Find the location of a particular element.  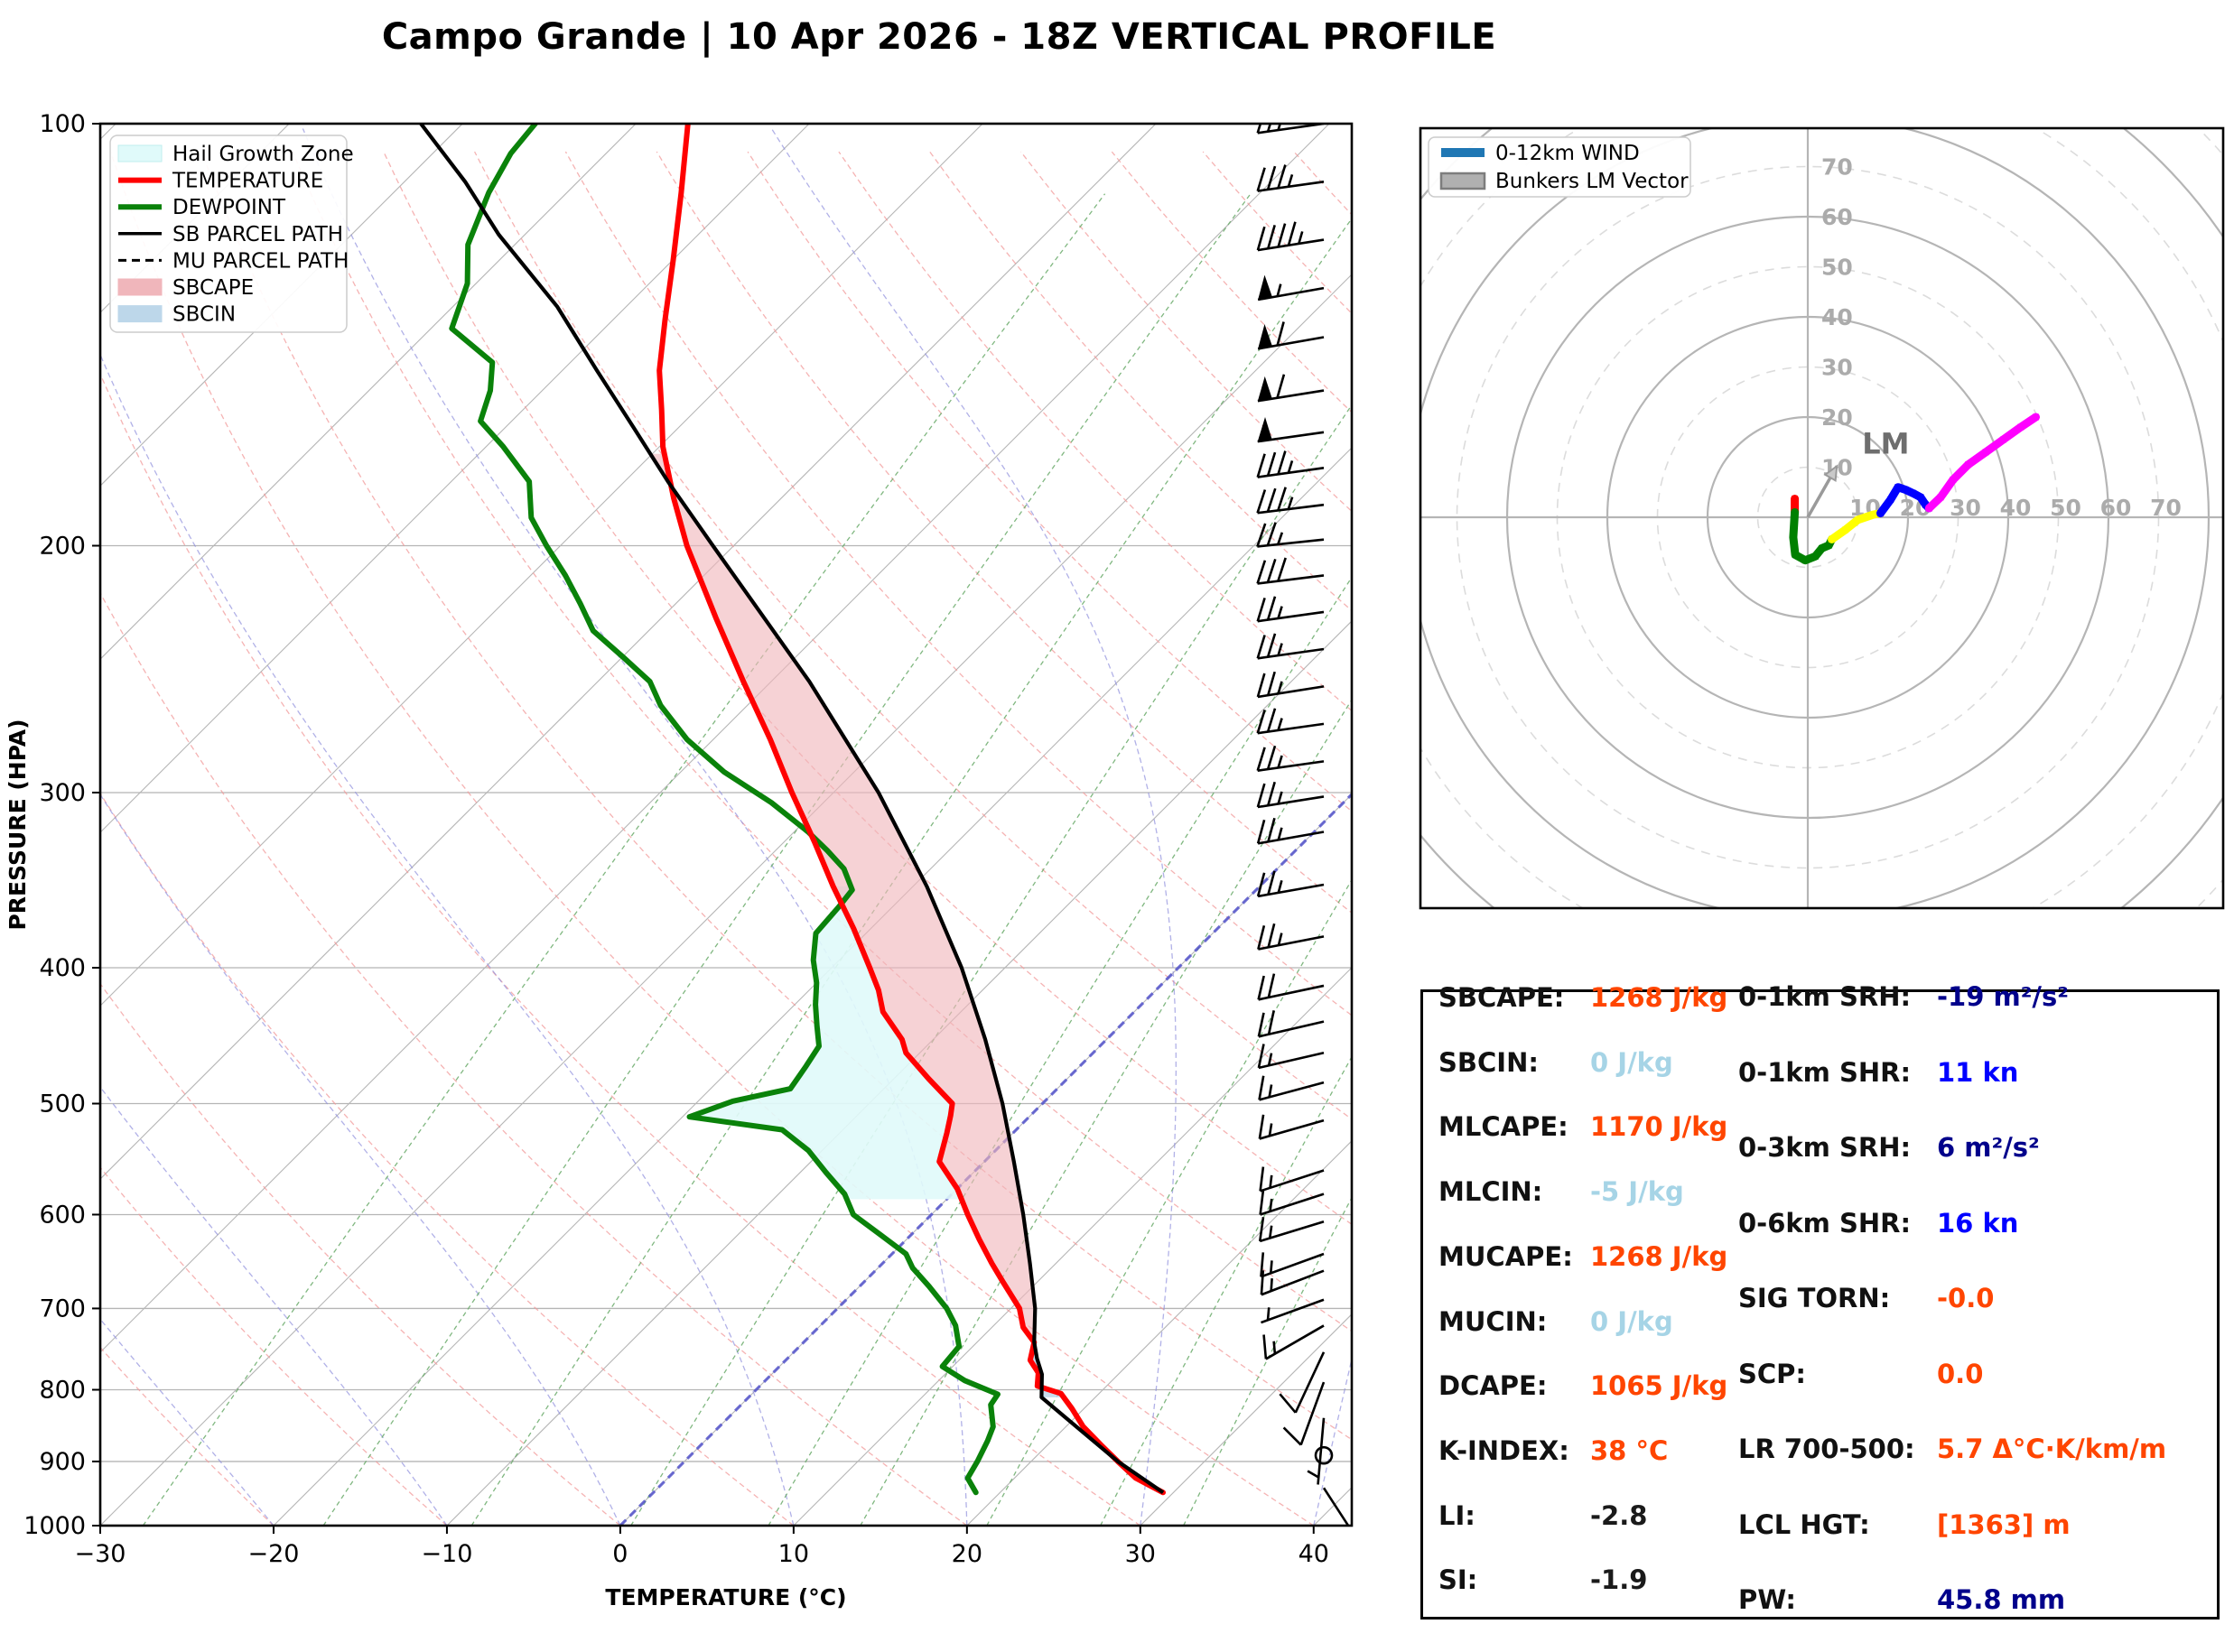

calm-wind-circle is located at coordinates (1324, 1455).